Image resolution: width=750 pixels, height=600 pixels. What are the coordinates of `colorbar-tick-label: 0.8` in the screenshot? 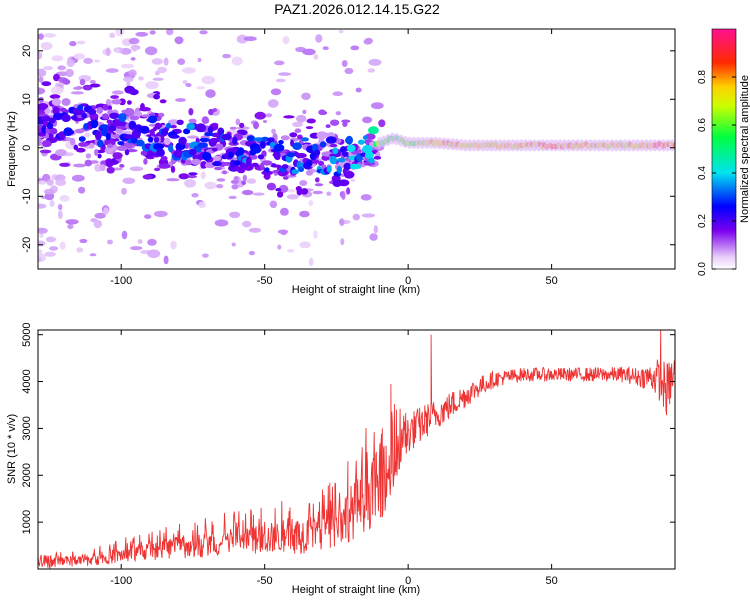 It's located at (702, 77).